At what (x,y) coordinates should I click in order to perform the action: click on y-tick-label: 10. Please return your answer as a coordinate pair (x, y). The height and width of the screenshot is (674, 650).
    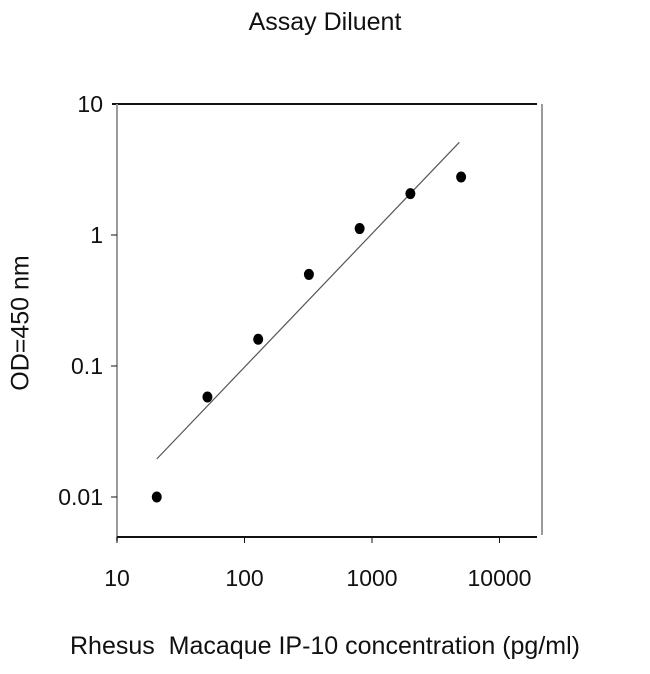
    Looking at the image, I should click on (90, 104).